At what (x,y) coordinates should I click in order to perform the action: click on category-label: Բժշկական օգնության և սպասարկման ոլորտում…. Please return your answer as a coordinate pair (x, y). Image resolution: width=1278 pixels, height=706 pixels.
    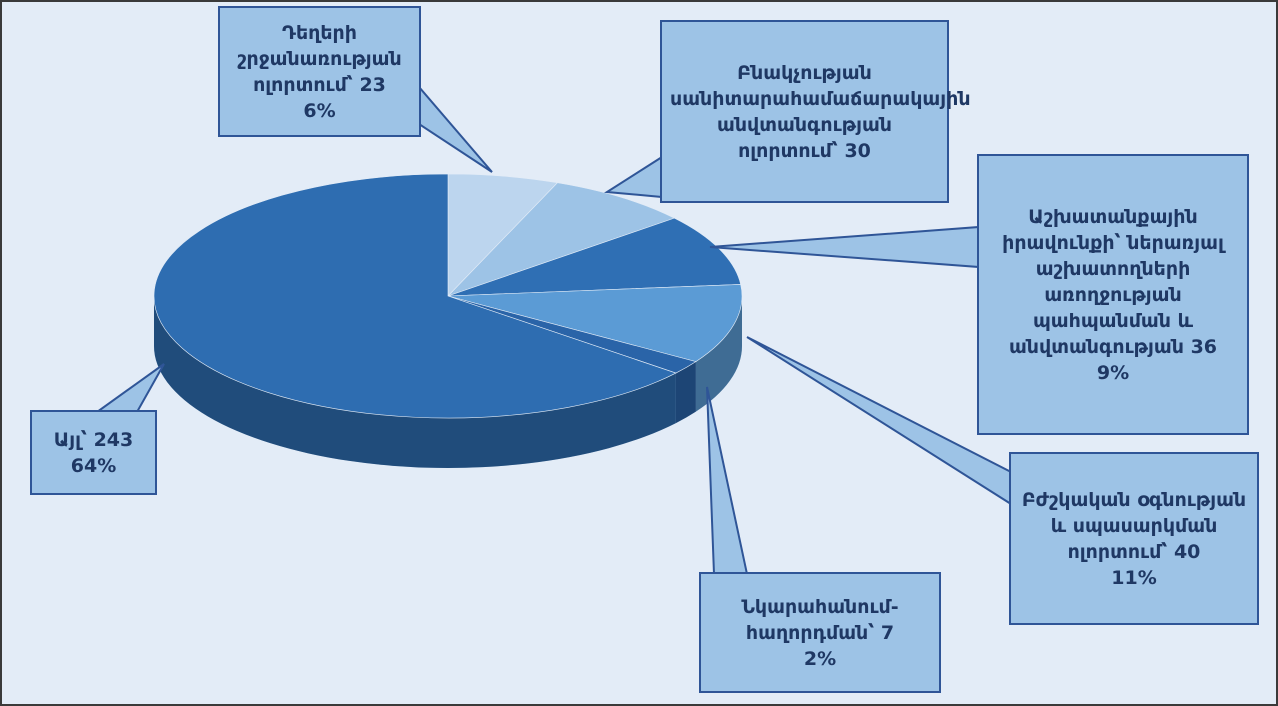
    Looking at the image, I should click on (1134, 525).